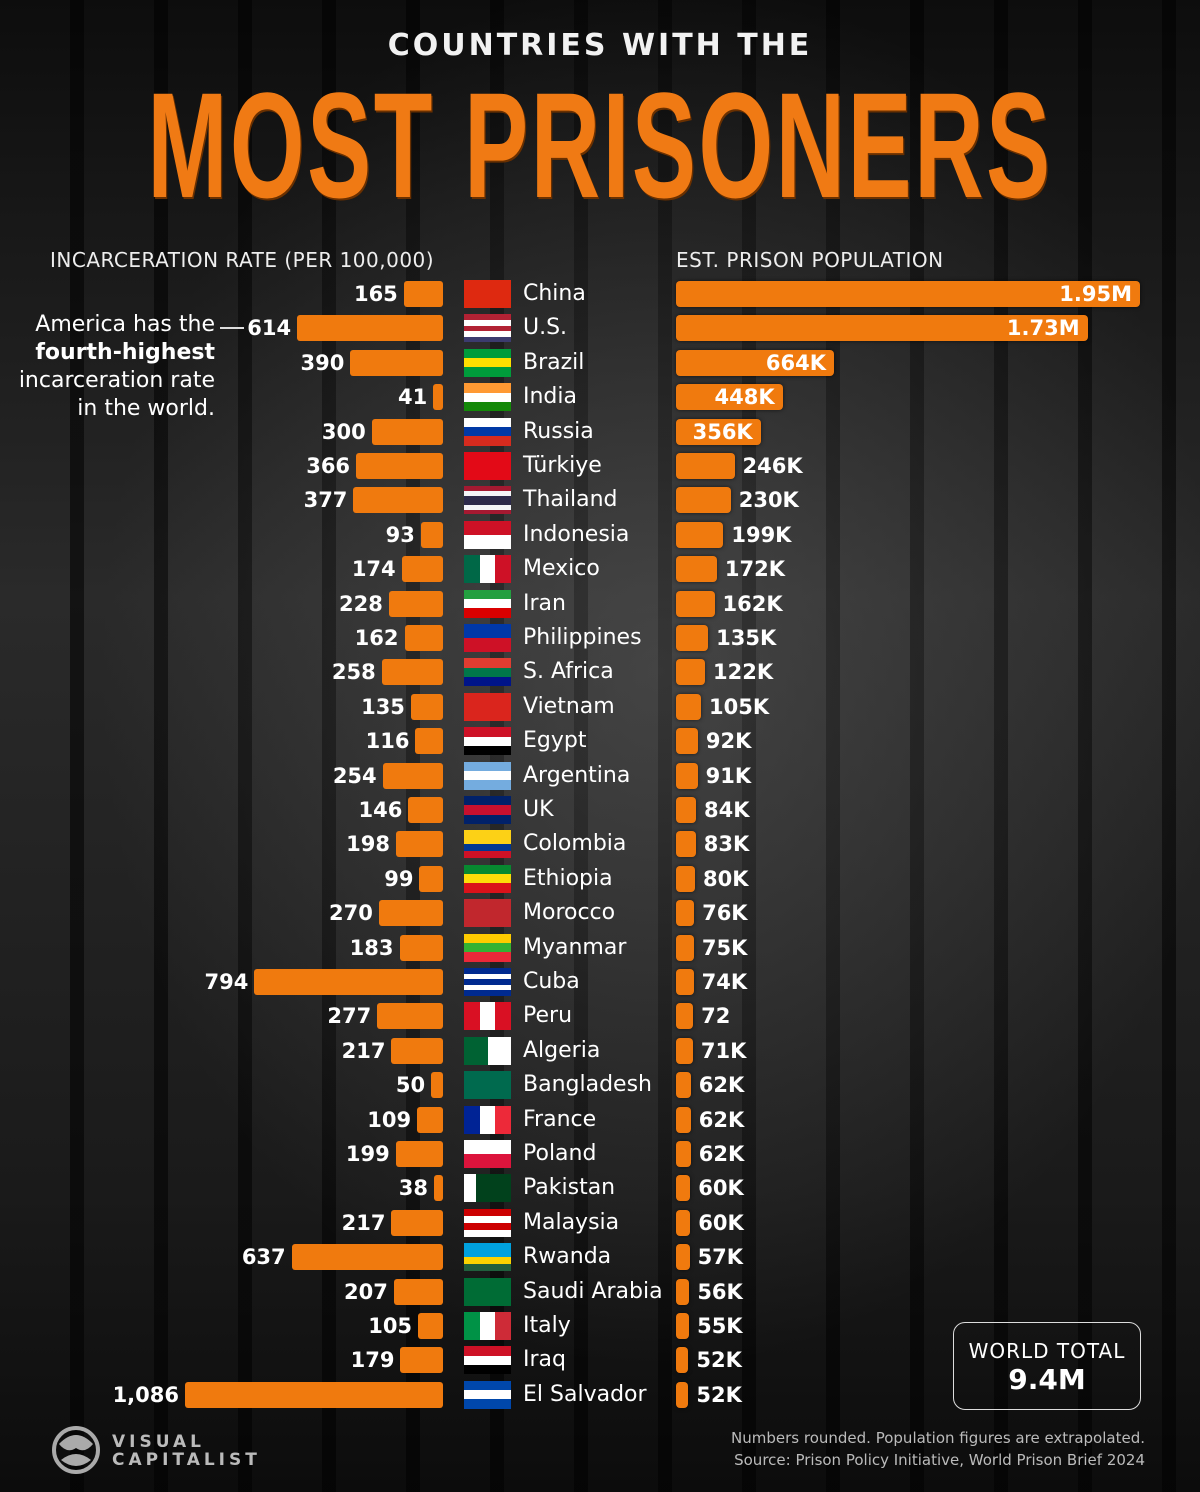 The image size is (1200, 1492). I want to click on country-label: Italy, so click(547, 1325).